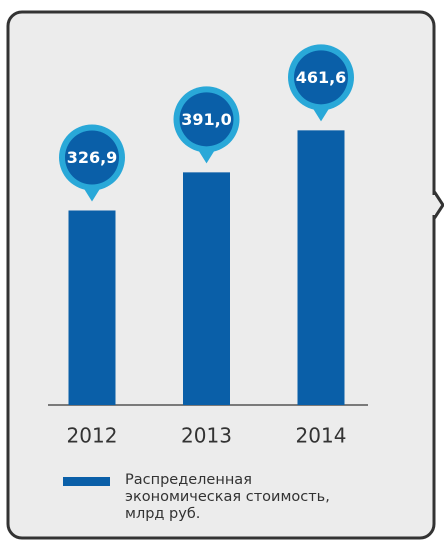 This screenshot has height=546, width=444. Describe the element at coordinates (438, 205) in the screenshot. I see `frame-notch` at that location.